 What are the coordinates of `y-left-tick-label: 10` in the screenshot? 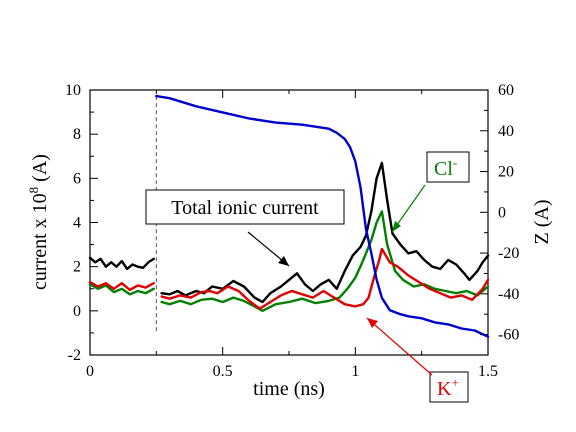 It's located at (73, 90).